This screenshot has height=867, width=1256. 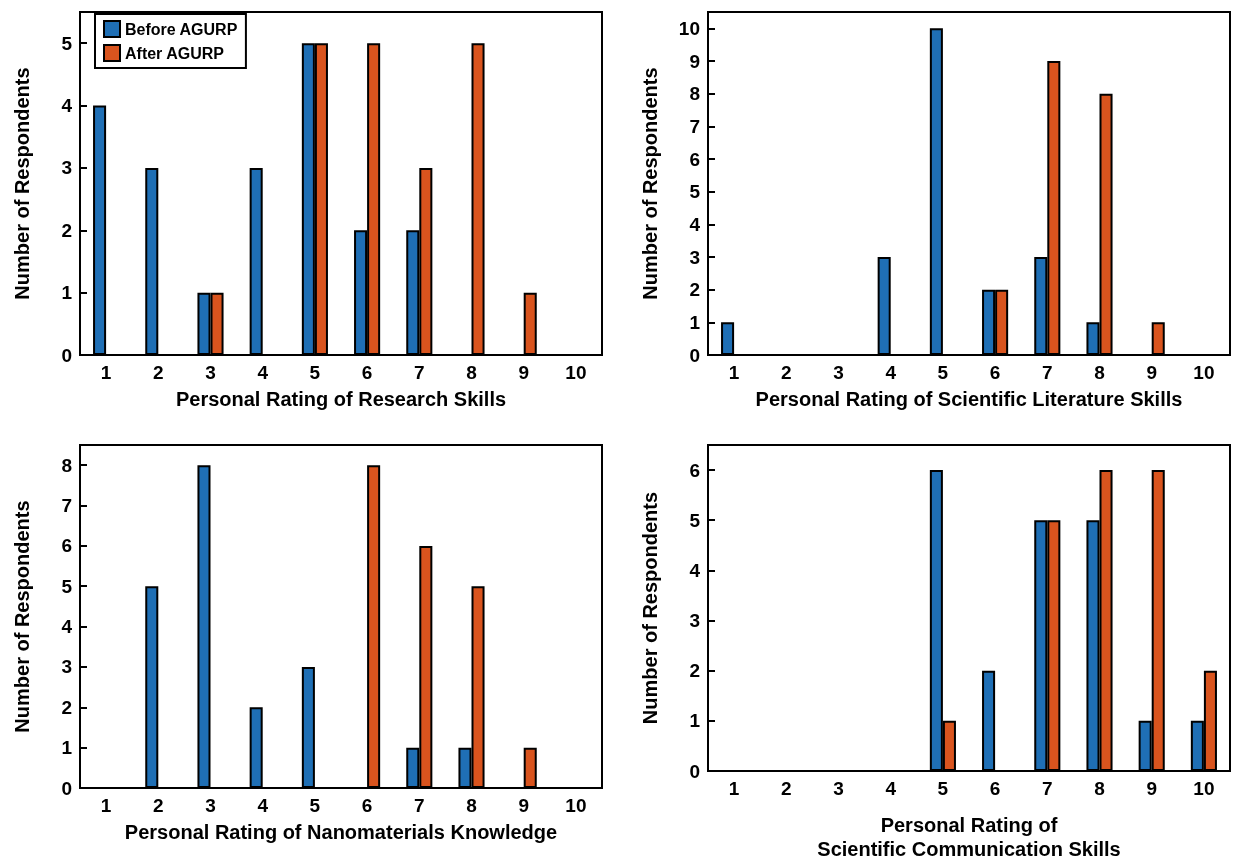 I want to click on x-axis-title: Personal Rating of Scientific Communication Skills, so click(x=969, y=837).